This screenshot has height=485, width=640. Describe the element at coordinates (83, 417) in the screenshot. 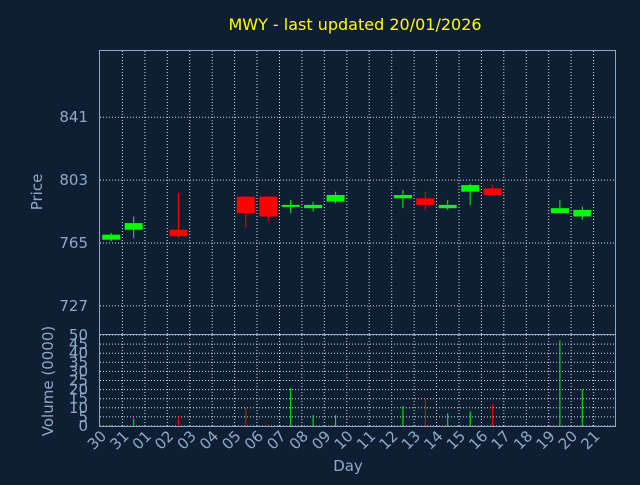

I see `volume-tick-label: 5` at that location.